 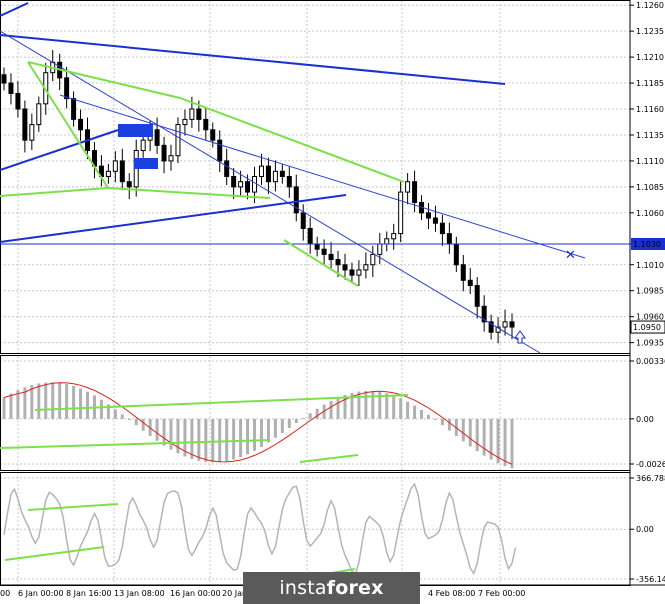 I want to click on y-tick-label: 1.0935, so click(x=650, y=343).